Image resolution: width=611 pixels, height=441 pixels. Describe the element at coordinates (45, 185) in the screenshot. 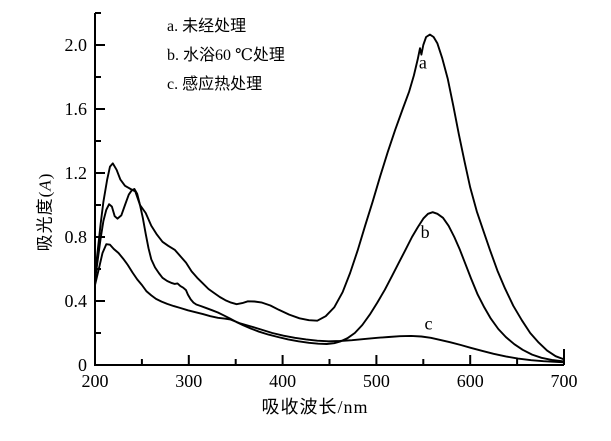

I see `y-axis-title-symbol: A` at that location.